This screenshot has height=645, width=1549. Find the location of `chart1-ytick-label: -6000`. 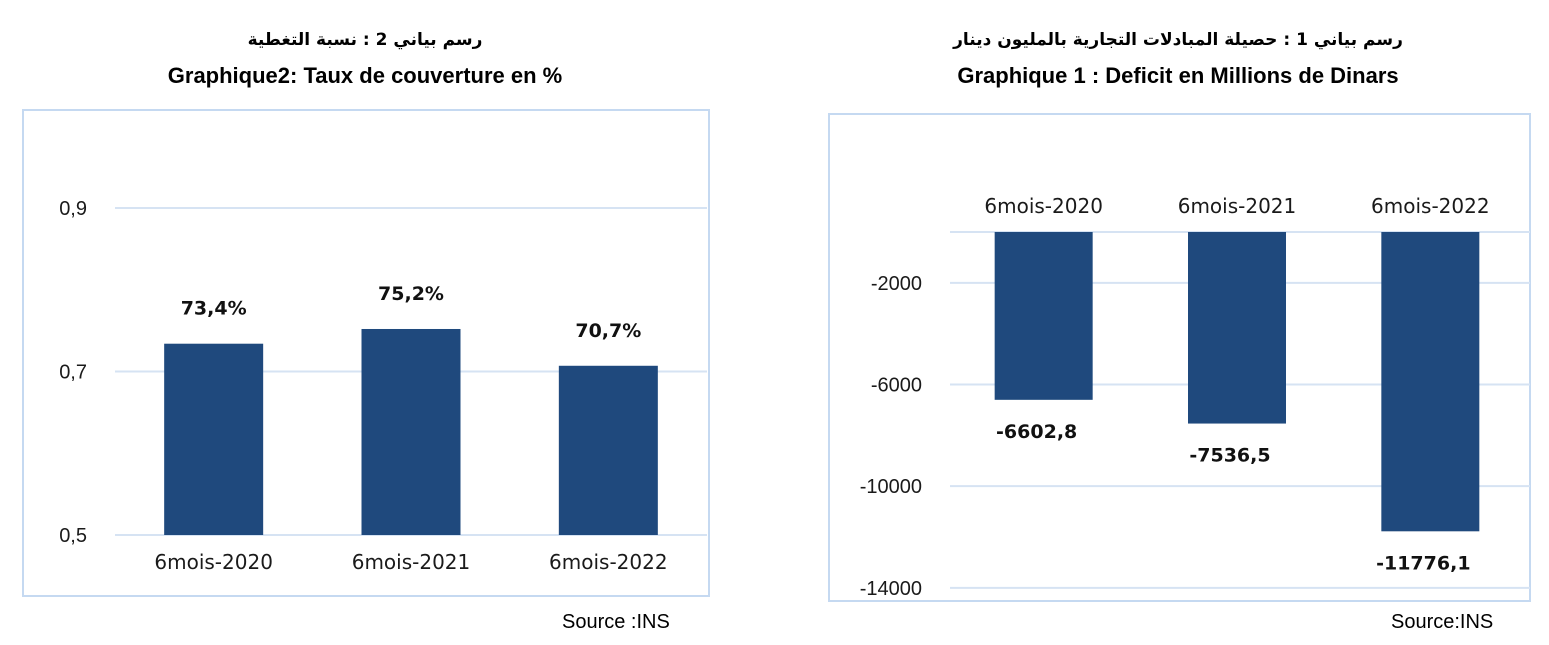

chart1-ytick-label: -6000 is located at coordinates (896, 386).